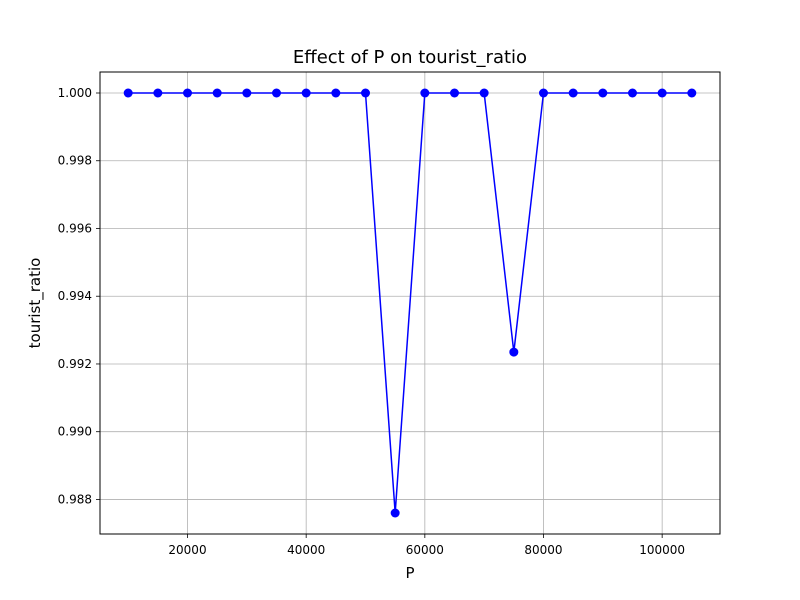 Image resolution: width=800 pixels, height=600 pixels. I want to click on x-tick-label: 100000, so click(662, 550).